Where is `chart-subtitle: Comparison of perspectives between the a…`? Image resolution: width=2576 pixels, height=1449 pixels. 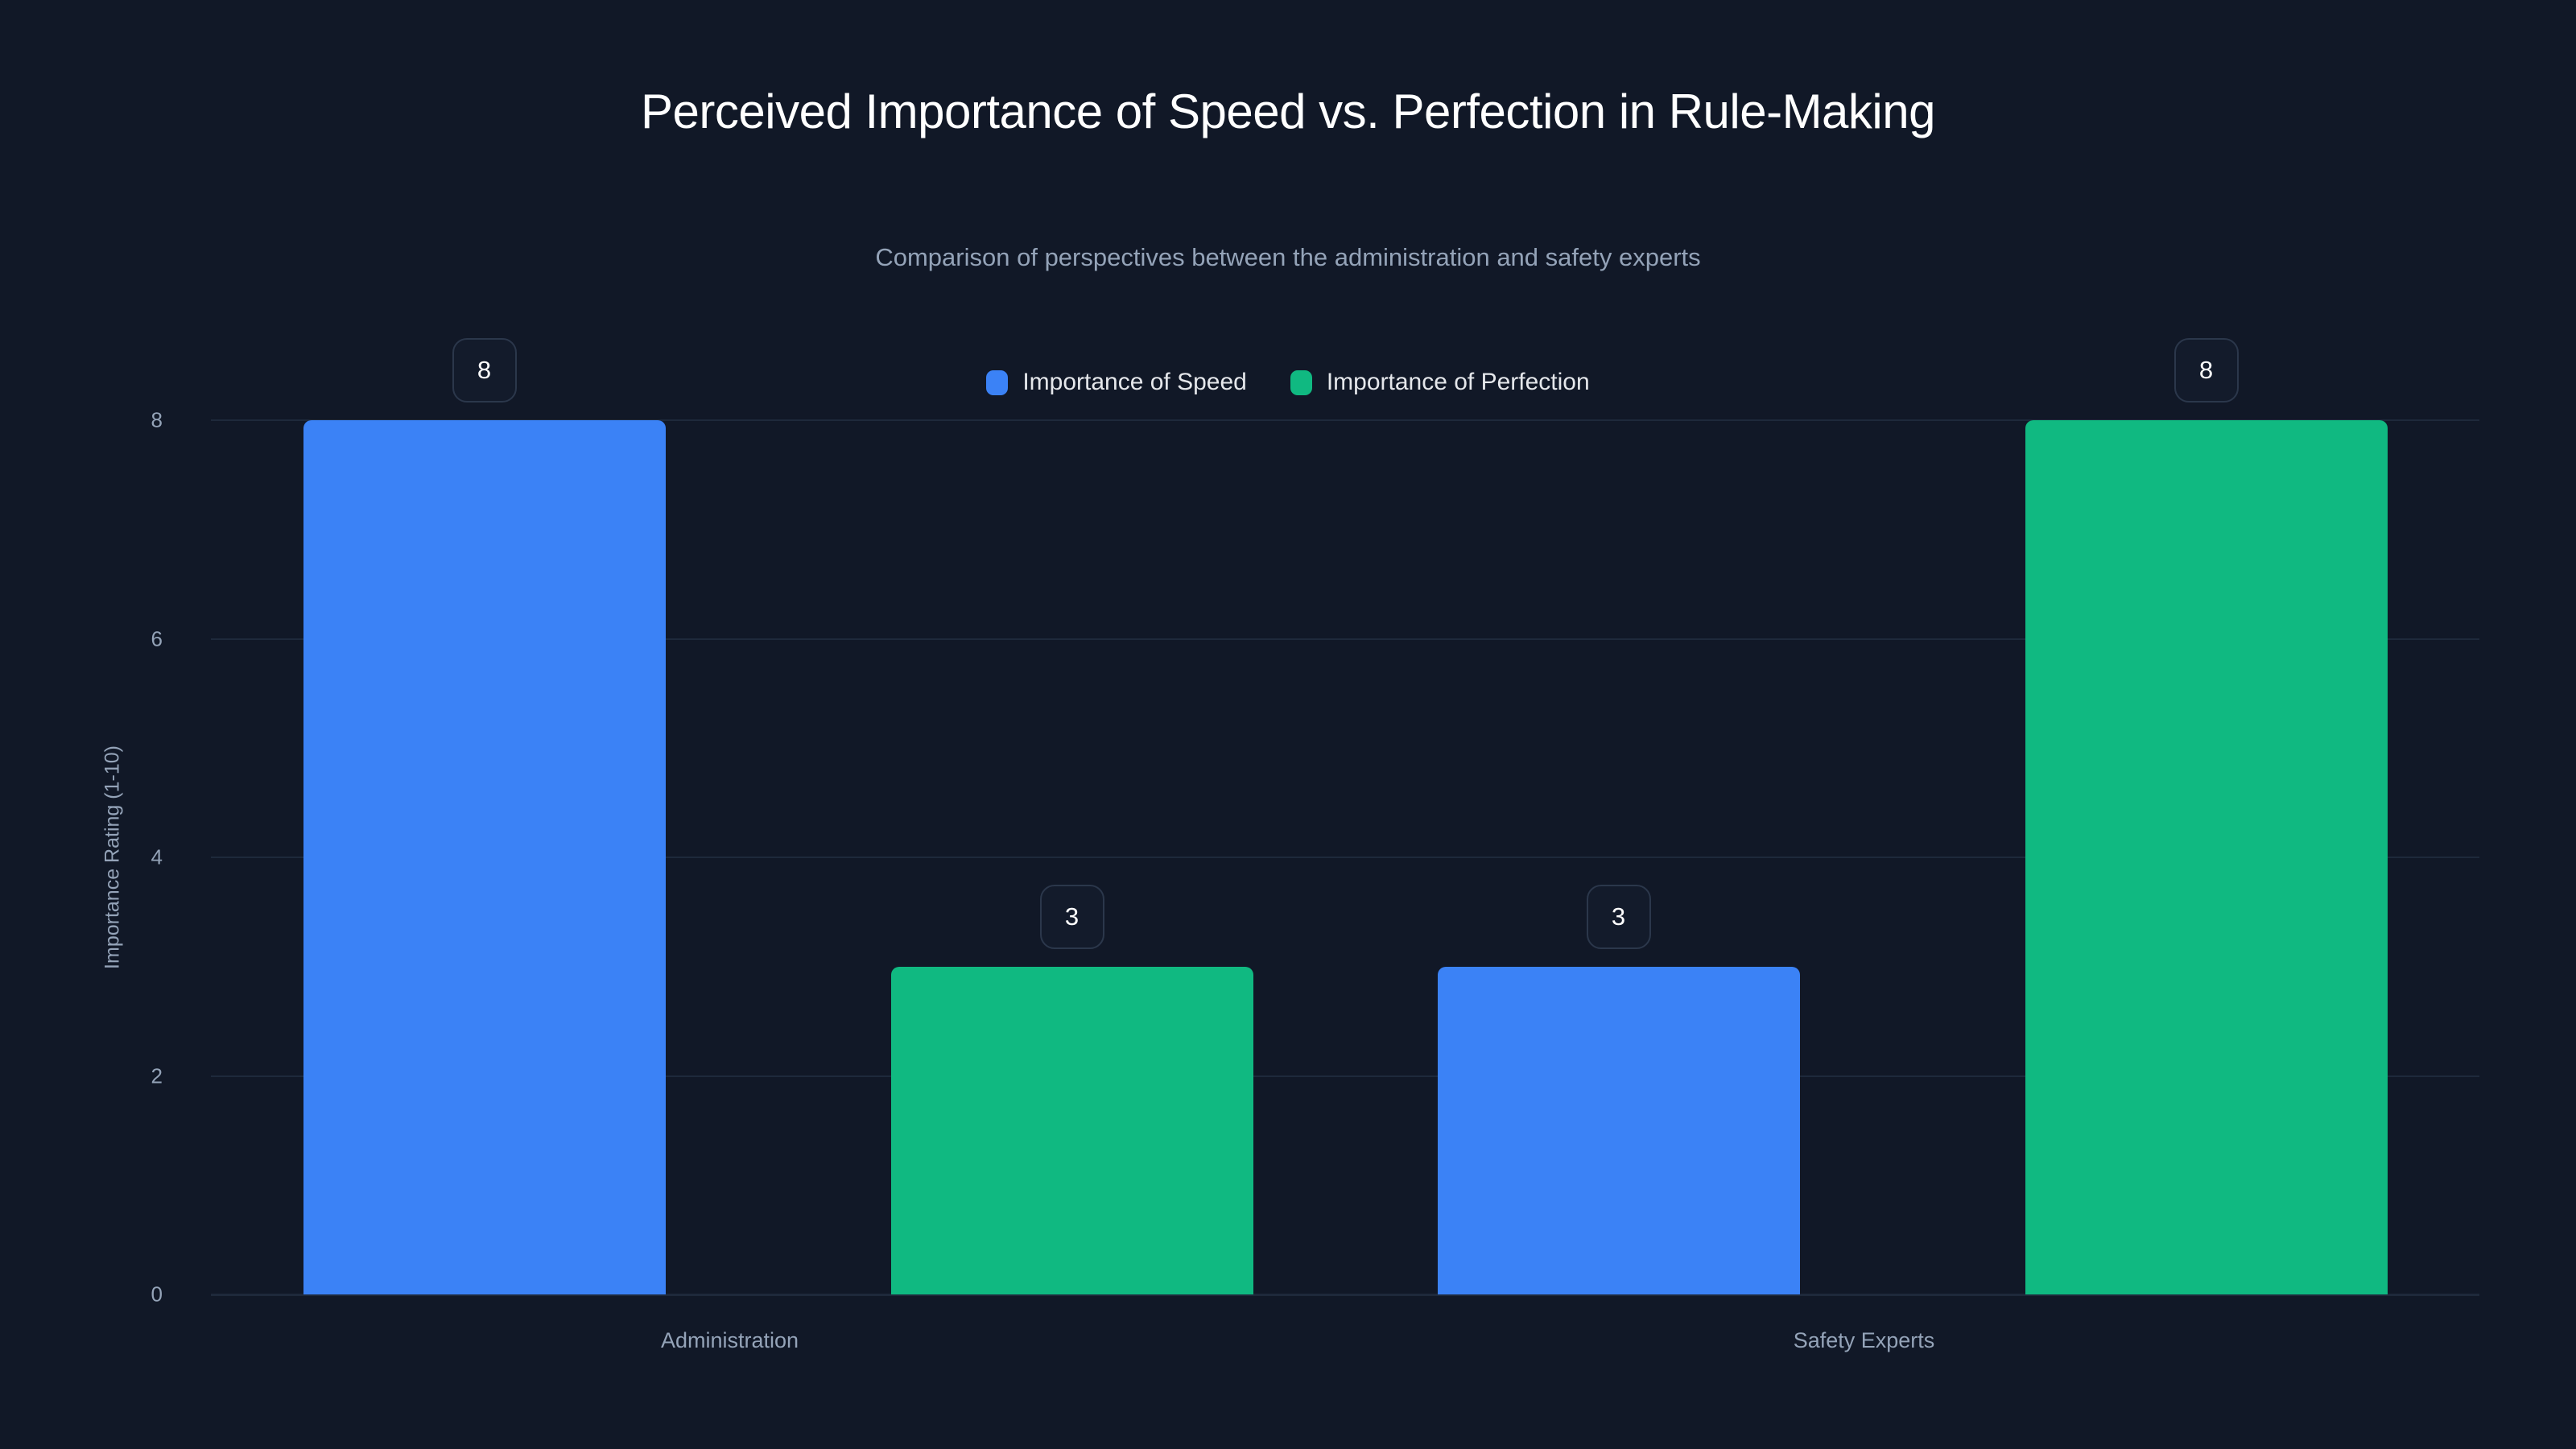 chart-subtitle: Comparison of perspectives between the a… is located at coordinates (1288, 257).